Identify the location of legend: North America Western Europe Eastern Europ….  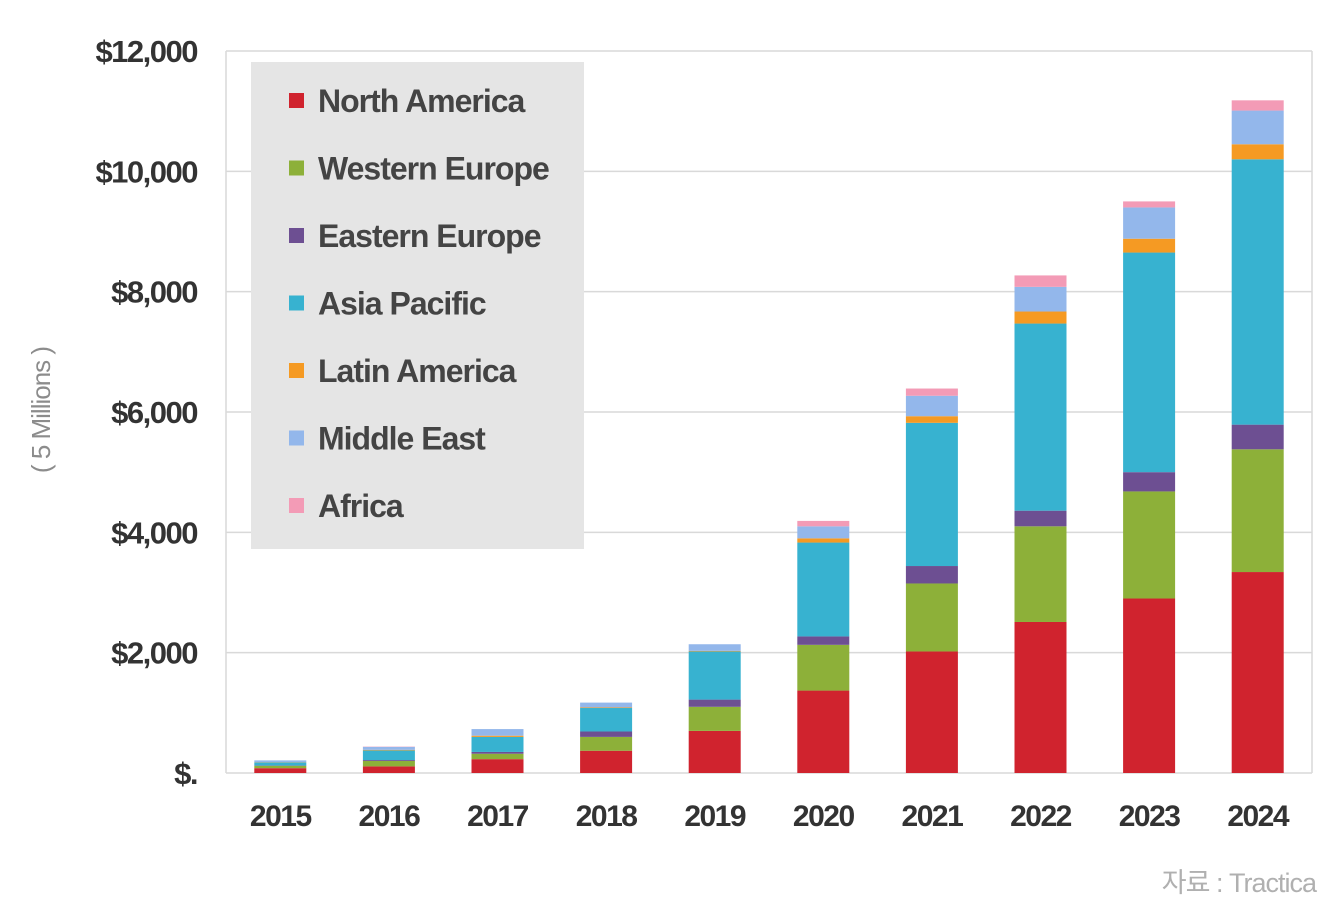
(417, 305).